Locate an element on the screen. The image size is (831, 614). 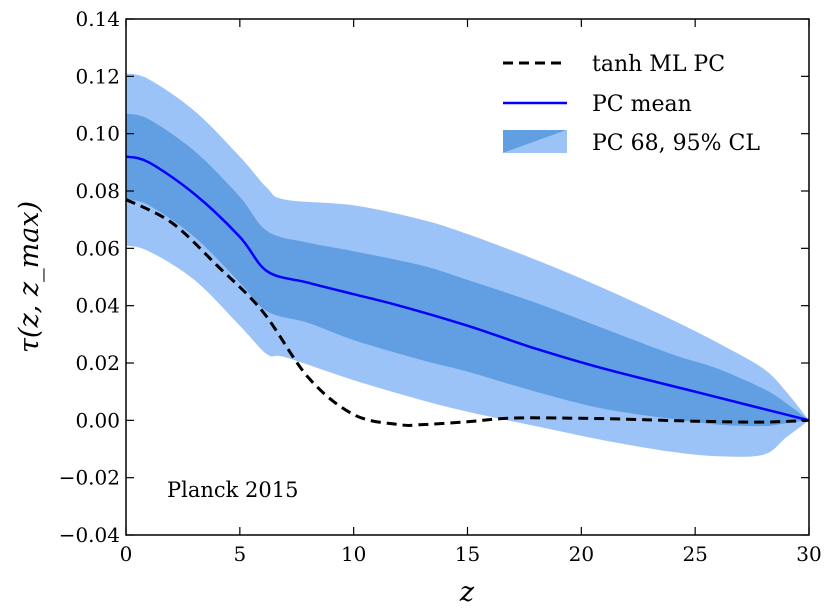
x-tick-label: 0 is located at coordinates (126, 554).